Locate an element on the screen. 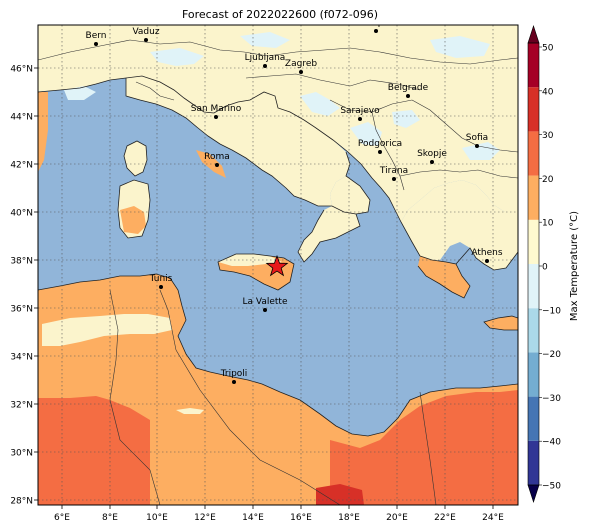 The image size is (592, 529). lon-tick-label: 18°E is located at coordinates (349, 518).